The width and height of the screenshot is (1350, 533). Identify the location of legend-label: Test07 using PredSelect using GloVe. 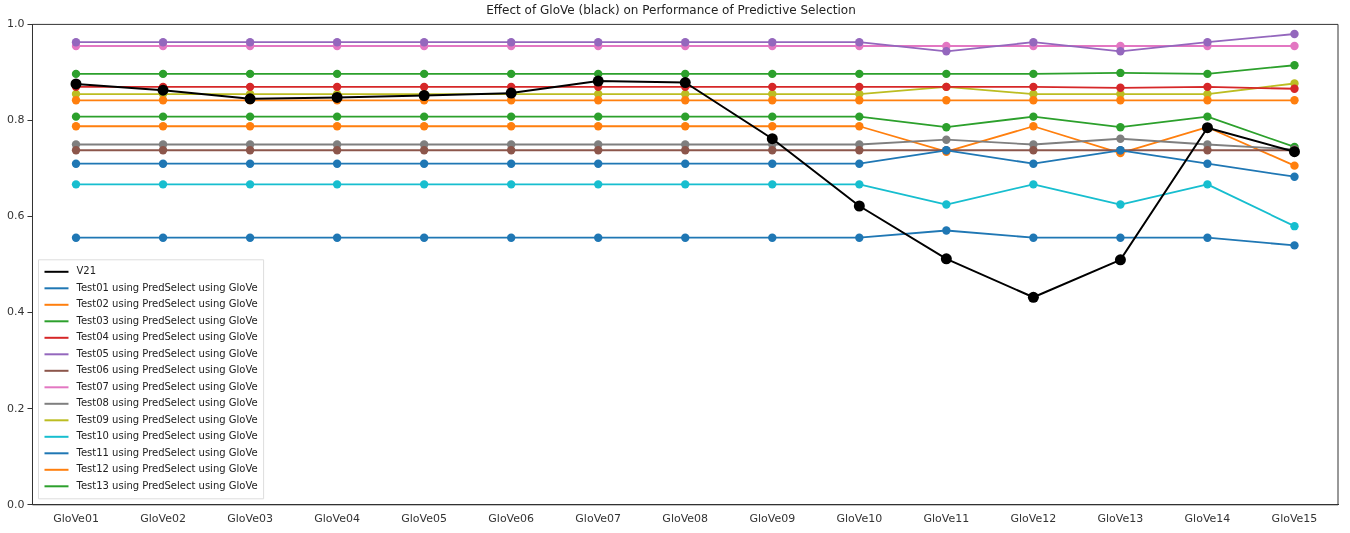
(166, 386).